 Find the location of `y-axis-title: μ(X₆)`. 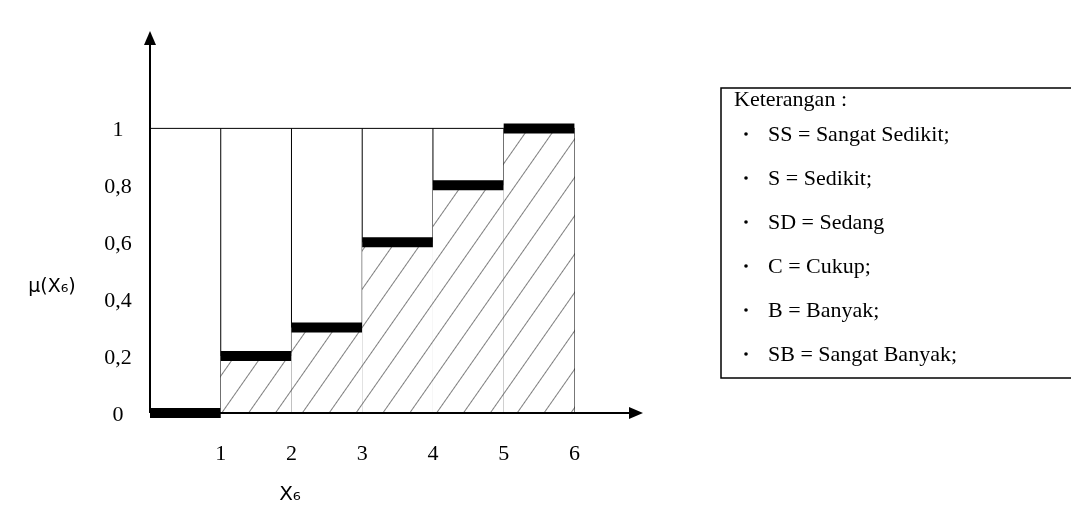

y-axis-title: μ(X₆) is located at coordinates (52, 284).